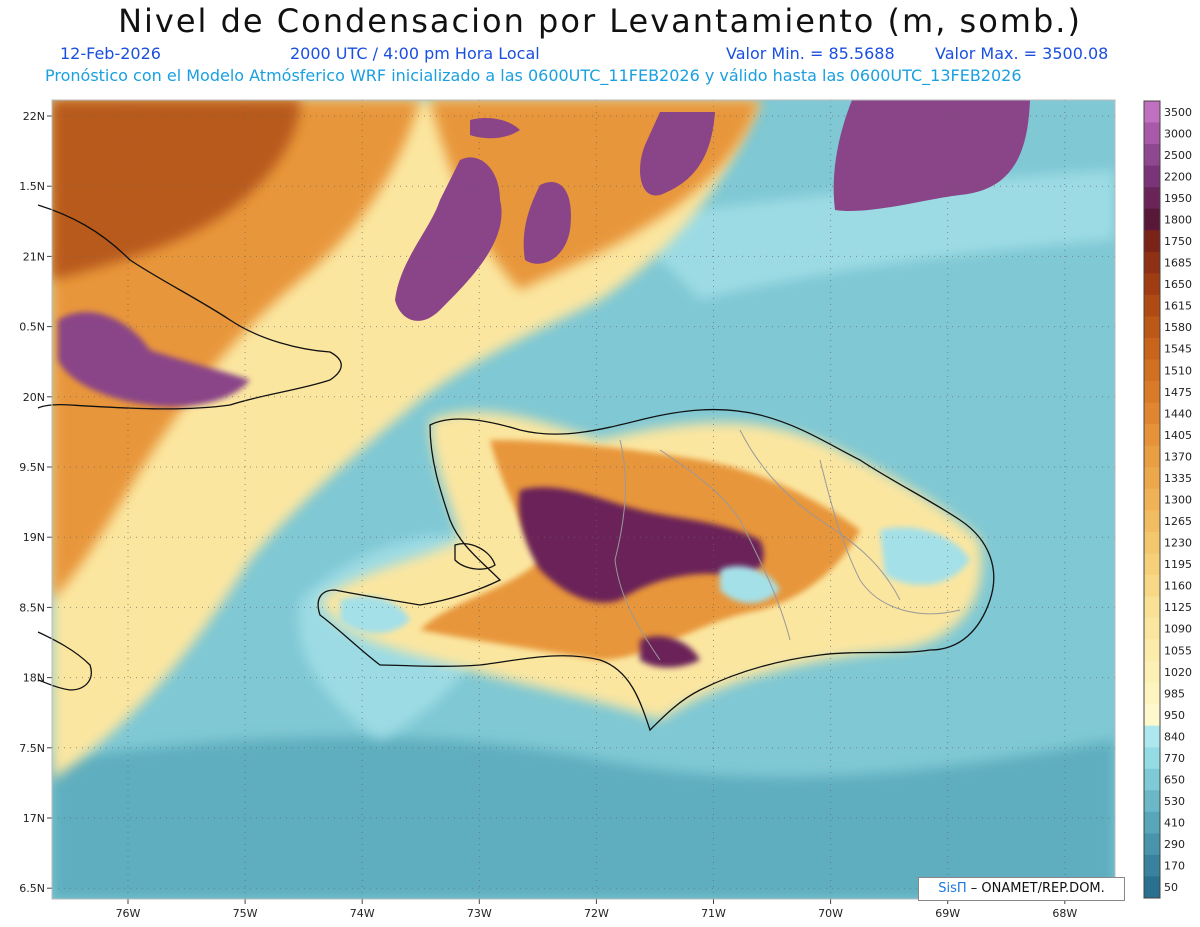 This screenshot has height=927, width=1200. What do you see at coordinates (1174, 758) in the screenshot?
I see `colorbar-label: 770` at bounding box center [1174, 758].